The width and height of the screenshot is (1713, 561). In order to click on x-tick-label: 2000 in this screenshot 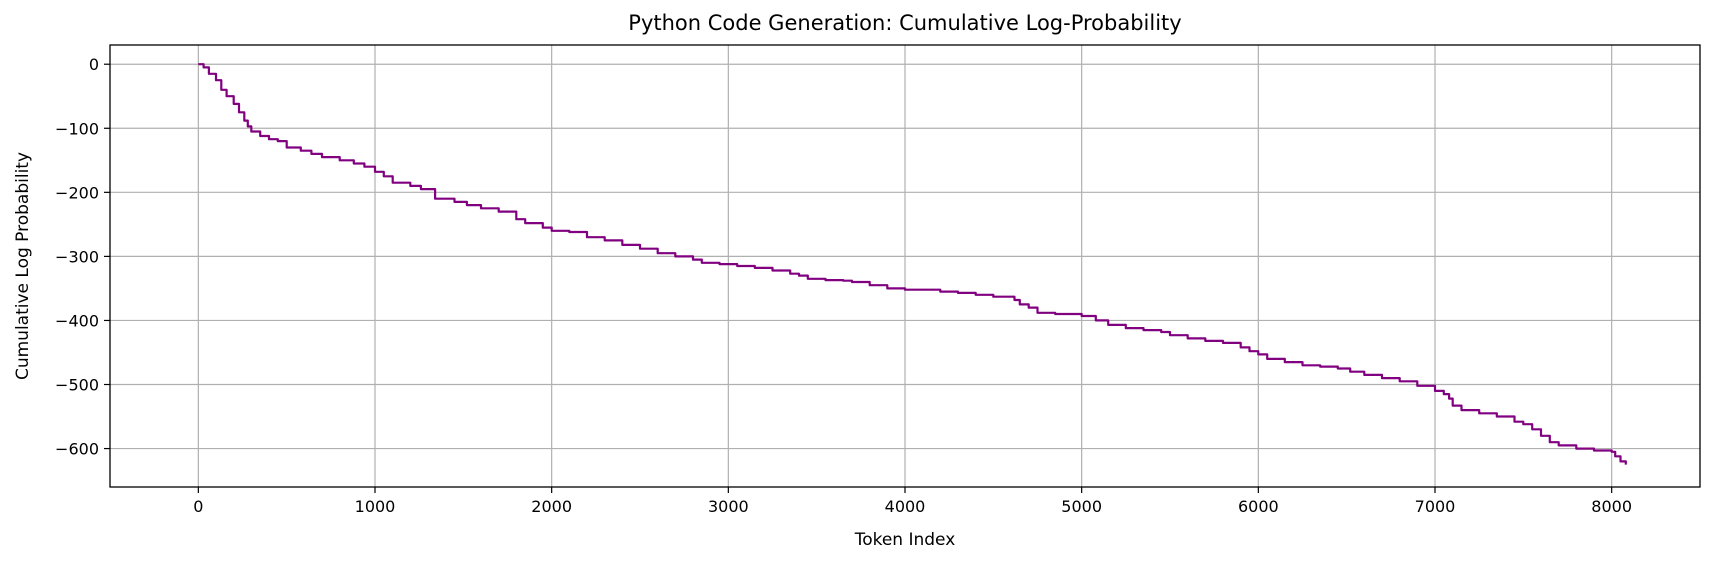, I will do `click(551, 506)`.